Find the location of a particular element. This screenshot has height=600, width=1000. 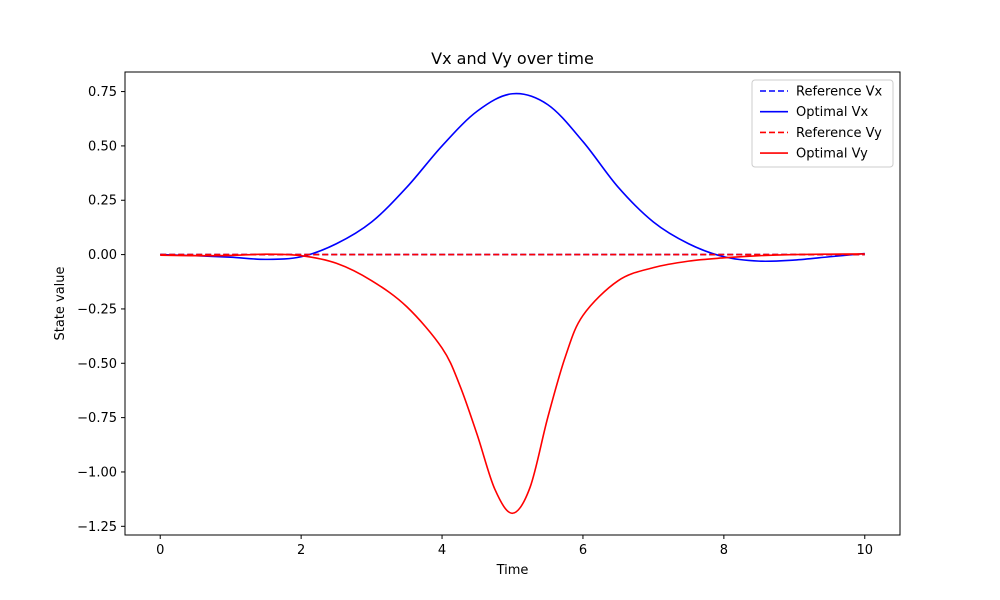

y-tick-label: 0.50 is located at coordinates (102, 146).